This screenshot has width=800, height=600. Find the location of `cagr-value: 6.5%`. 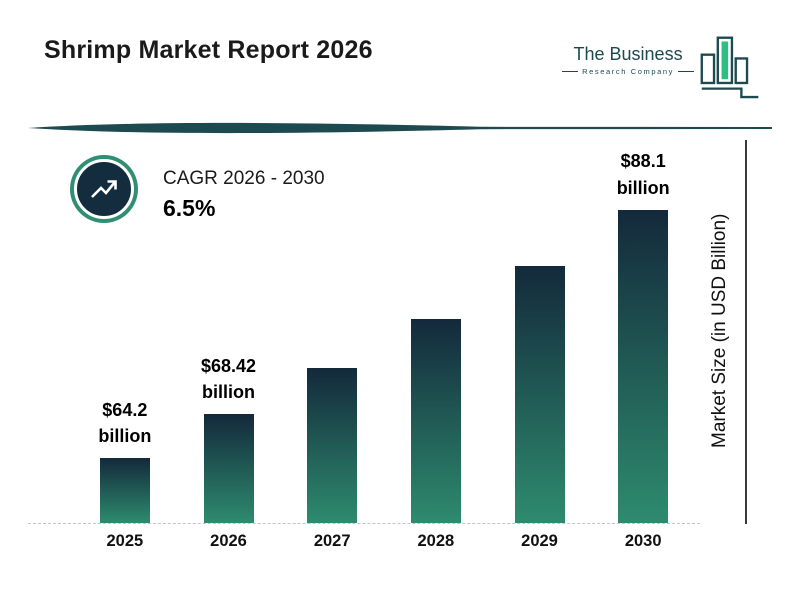

cagr-value: 6.5% is located at coordinates (189, 208).